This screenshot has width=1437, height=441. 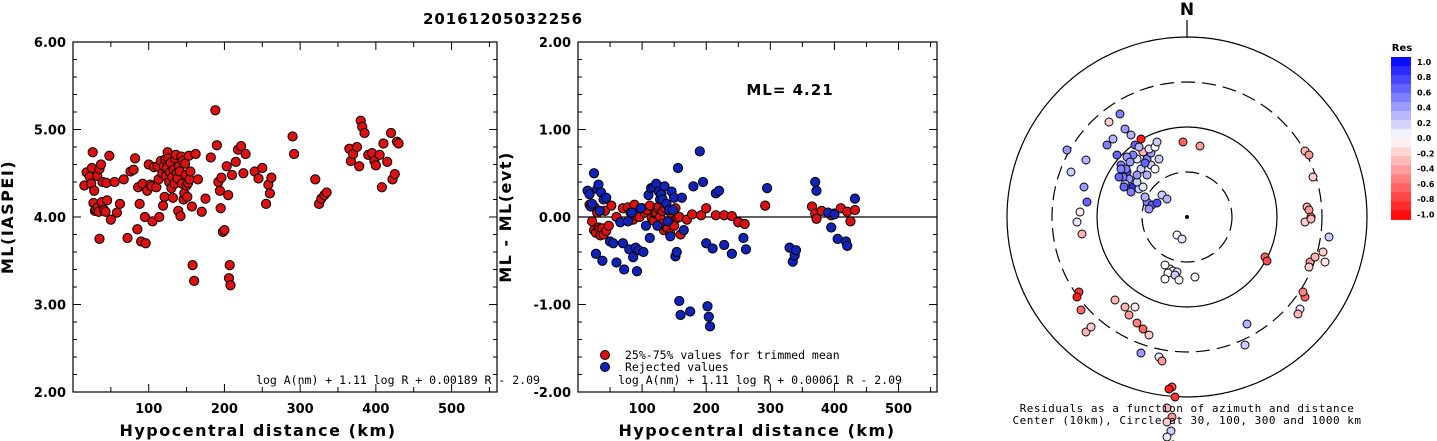 I want to click on colorbar-title: Res, so click(x=1402, y=48).